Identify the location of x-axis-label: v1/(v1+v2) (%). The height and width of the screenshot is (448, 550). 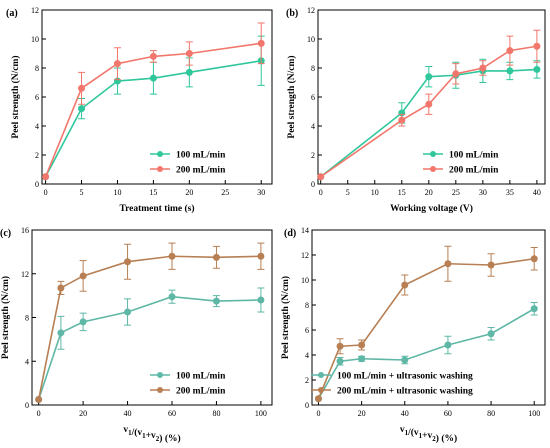
(151, 434).